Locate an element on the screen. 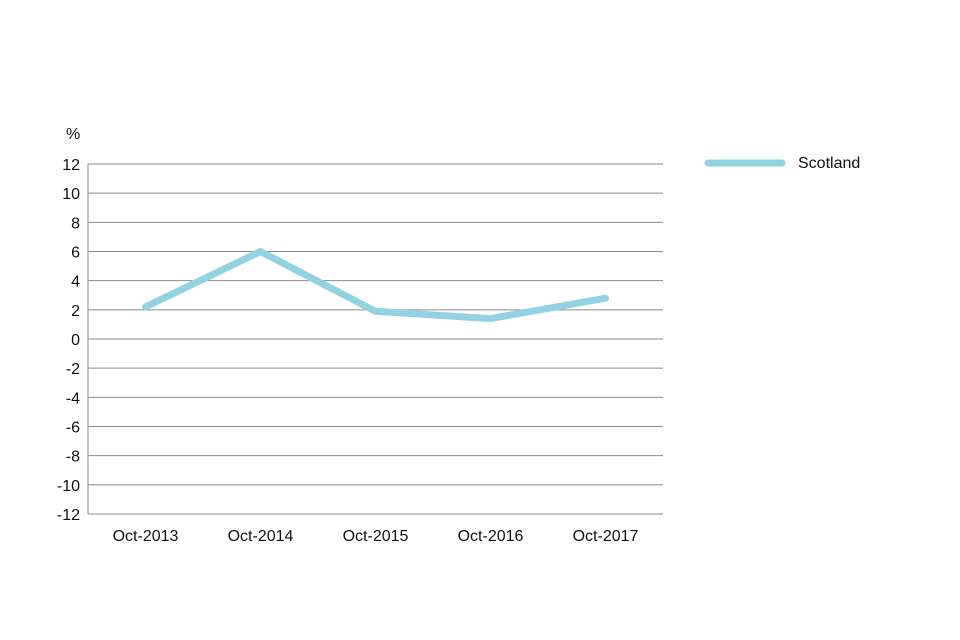 The width and height of the screenshot is (960, 640). series-lines is located at coordinates (375, 285).